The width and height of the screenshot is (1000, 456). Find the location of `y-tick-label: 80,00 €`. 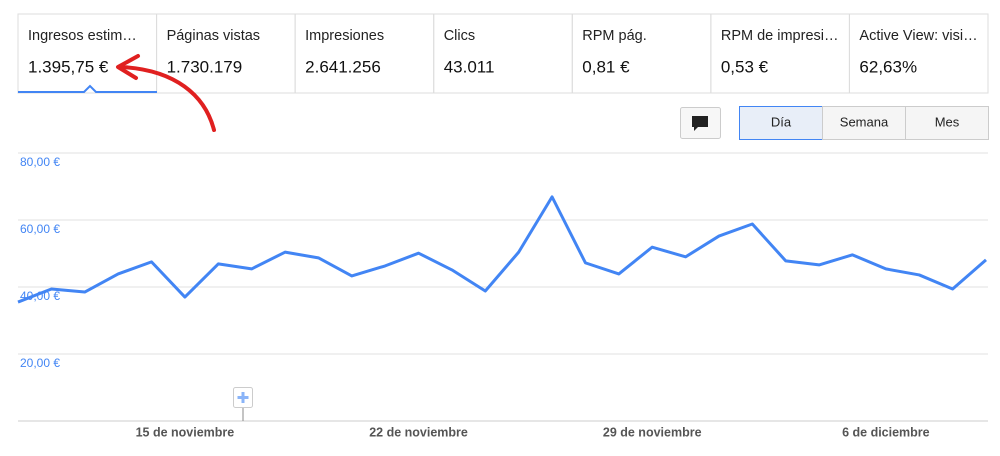

y-tick-label: 80,00 € is located at coordinates (40, 162).